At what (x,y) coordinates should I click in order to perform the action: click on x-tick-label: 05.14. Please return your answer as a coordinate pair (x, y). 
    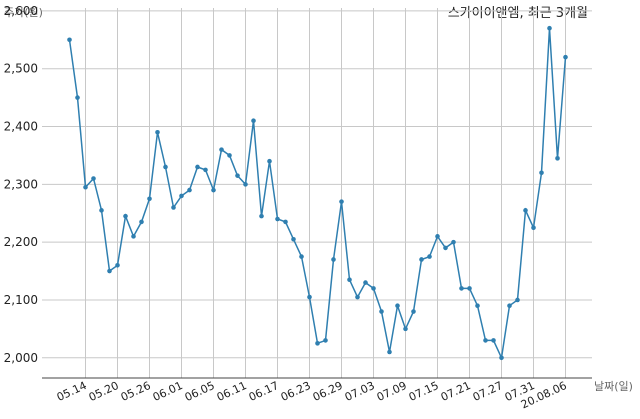
    Looking at the image, I should click on (72, 391).